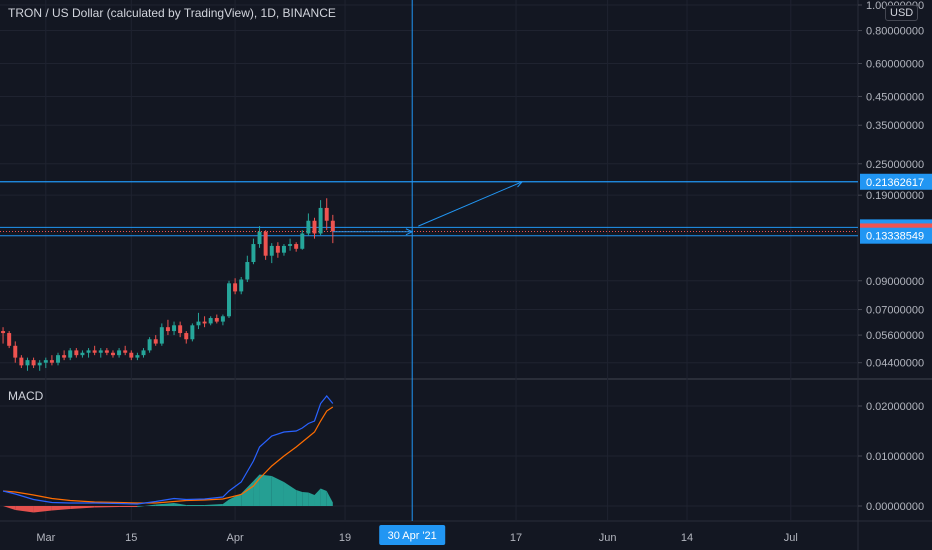 Image resolution: width=932 pixels, height=550 pixels. Describe the element at coordinates (895, 97) in the screenshot. I see `price-tick-label: 0.45000000` at that location.